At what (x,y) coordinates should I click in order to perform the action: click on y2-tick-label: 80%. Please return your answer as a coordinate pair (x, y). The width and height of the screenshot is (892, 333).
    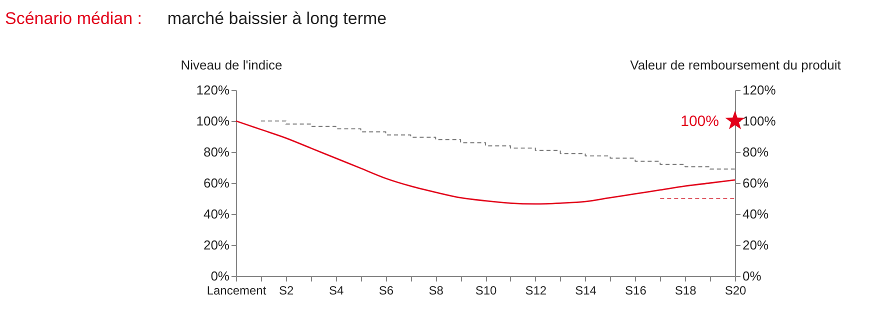
    Looking at the image, I should click on (755, 152).